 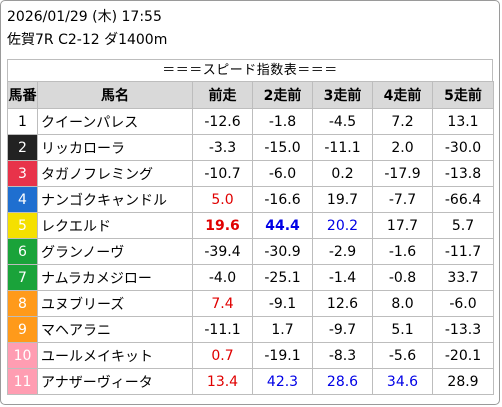 I want to click on table-row: 9 マヘアラニ -11.1 1.7 -9.7 5.1 -13.3, so click(x=250, y=329).